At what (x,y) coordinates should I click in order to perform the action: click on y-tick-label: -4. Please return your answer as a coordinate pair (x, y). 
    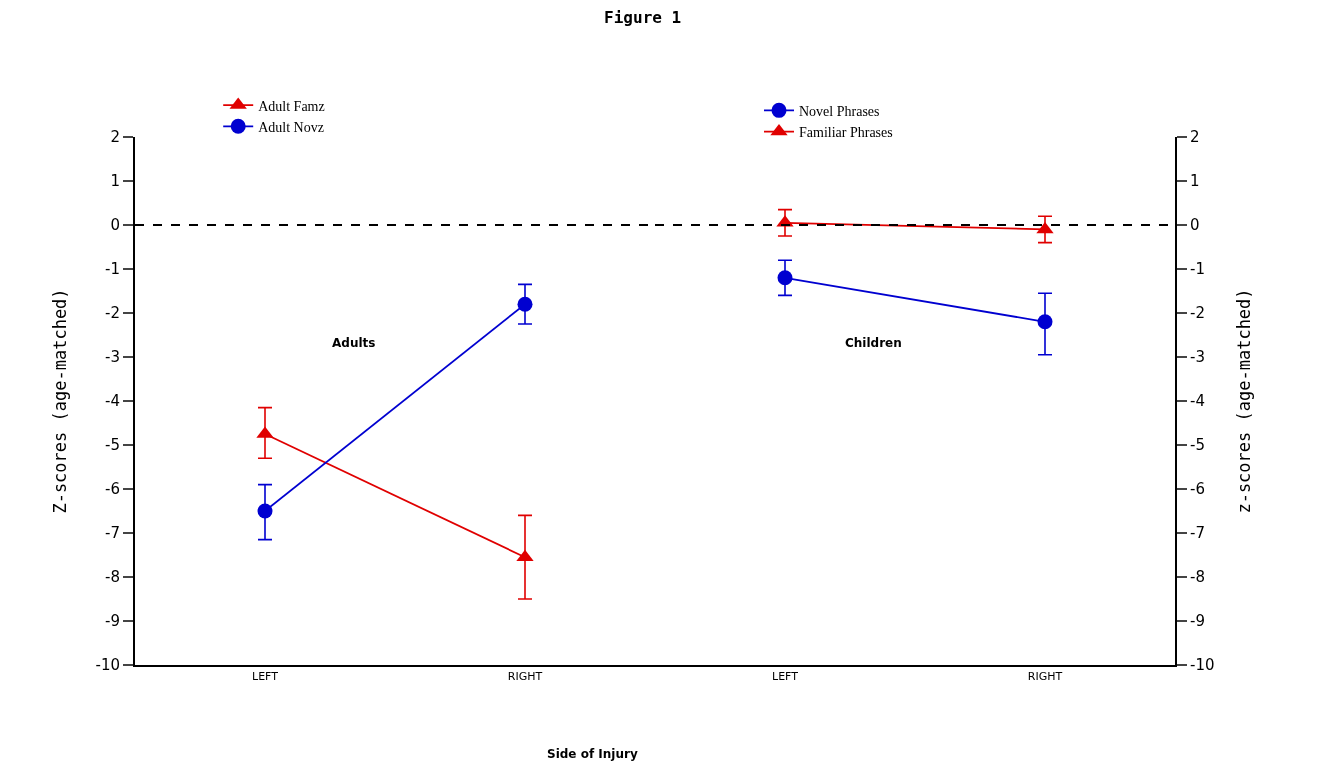
    Looking at the image, I should click on (112, 401).